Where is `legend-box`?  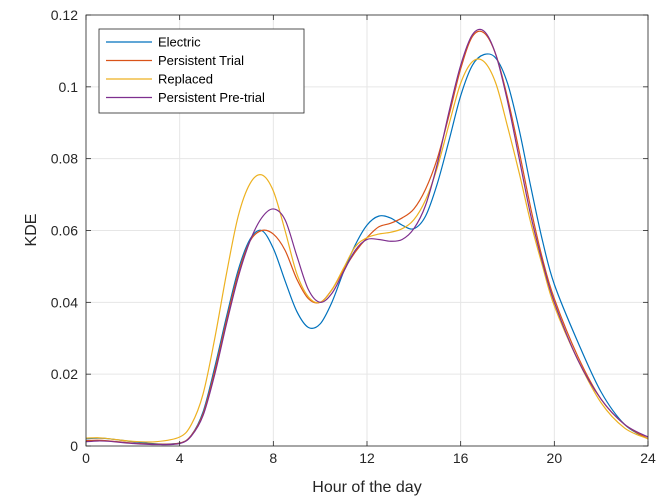
legend-box is located at coordinates (201, 71).